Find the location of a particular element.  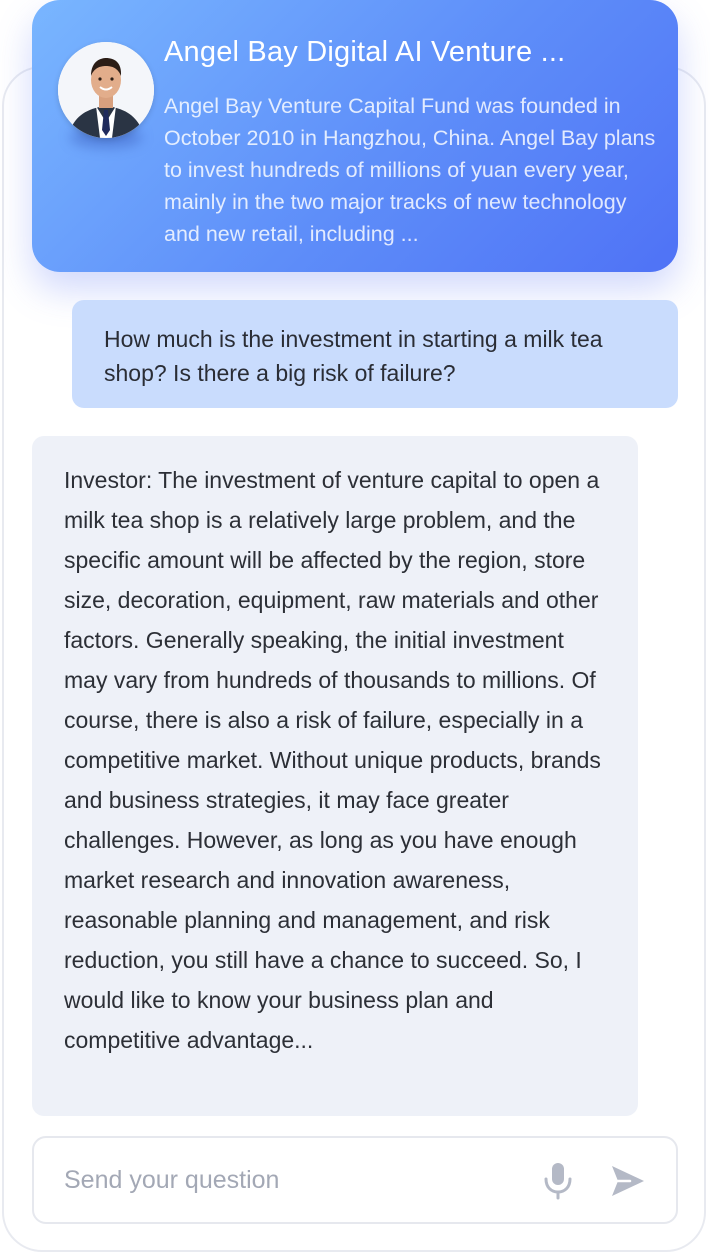

question-input is located at coordinates (284, 1180).